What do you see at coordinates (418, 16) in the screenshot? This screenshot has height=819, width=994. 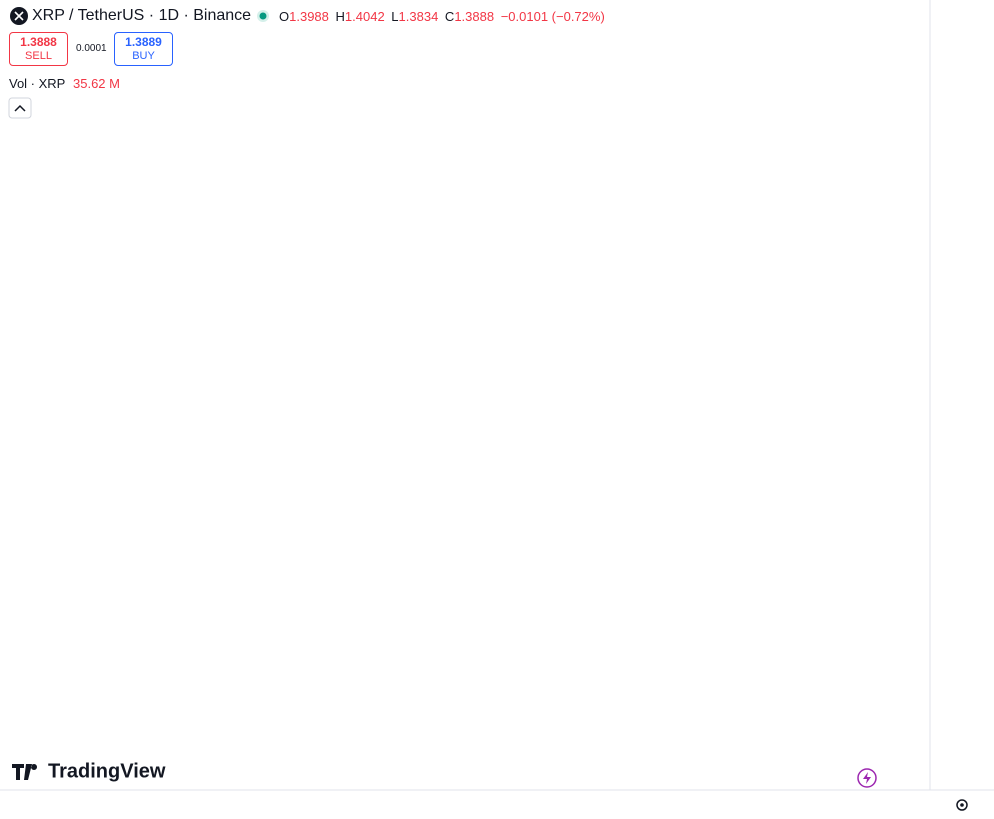 I see `l-value: 1.3834` at bounding box center [418, 16].